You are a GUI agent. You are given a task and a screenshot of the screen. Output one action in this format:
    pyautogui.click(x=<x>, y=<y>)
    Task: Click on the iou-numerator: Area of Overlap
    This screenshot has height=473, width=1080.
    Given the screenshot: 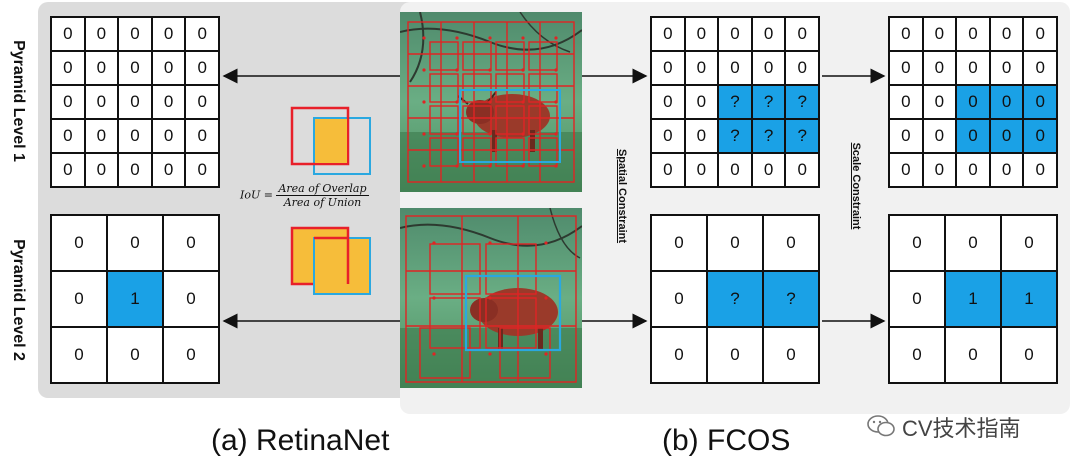 What is the action you would take?
    pyautogui.click(x=322, y=189)
    